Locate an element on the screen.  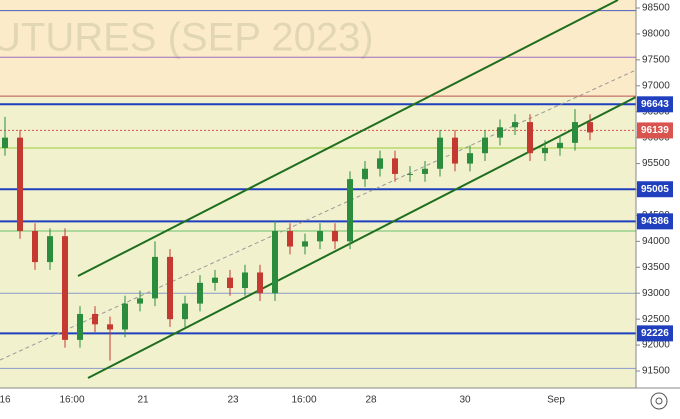
y-tick-label: 93500 is located at coordinates (656, 267).